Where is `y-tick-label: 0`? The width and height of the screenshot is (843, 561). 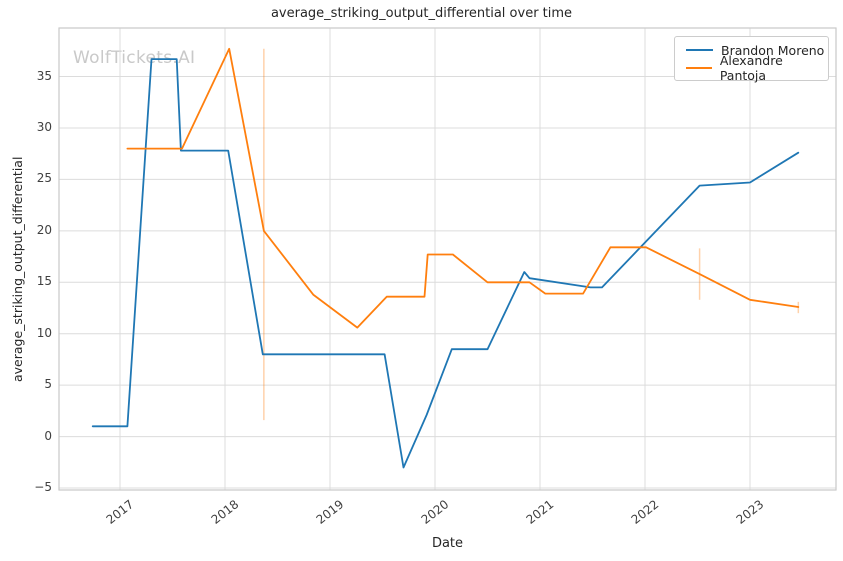 y-tick-label: 0 is located at coordinates (48, 435).